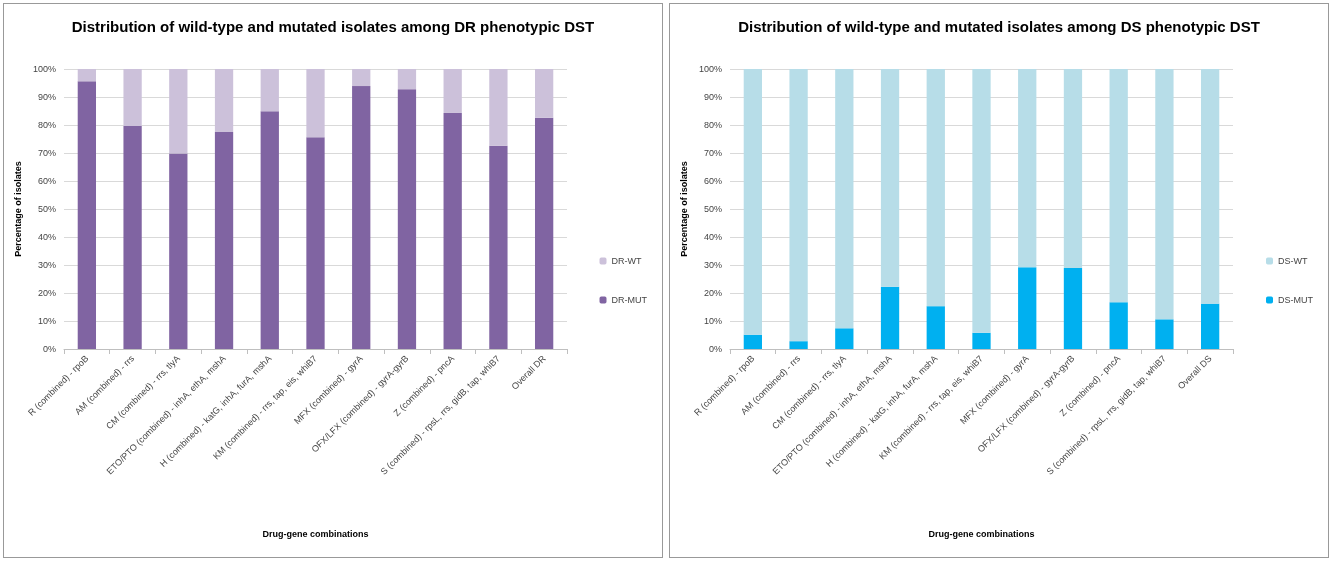 The image size is (1335, 563). Describe the element at coordinates (999, 26) in the screenshot. I see `chart-title: Distribution of wild-type and mutated isolates among DS phenotypic DST` at that location.